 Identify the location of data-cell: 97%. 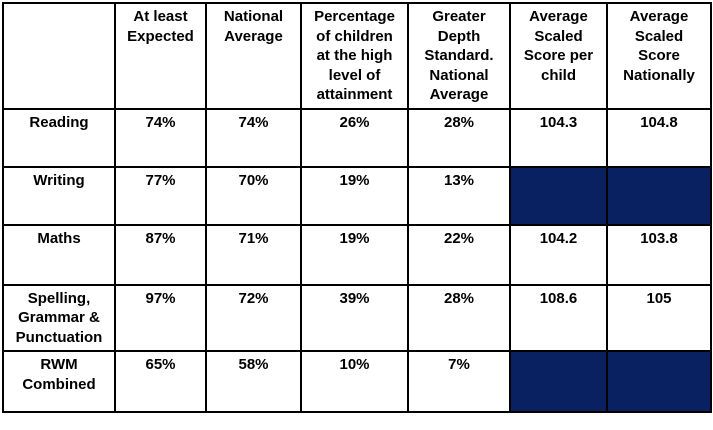
(160, 317).